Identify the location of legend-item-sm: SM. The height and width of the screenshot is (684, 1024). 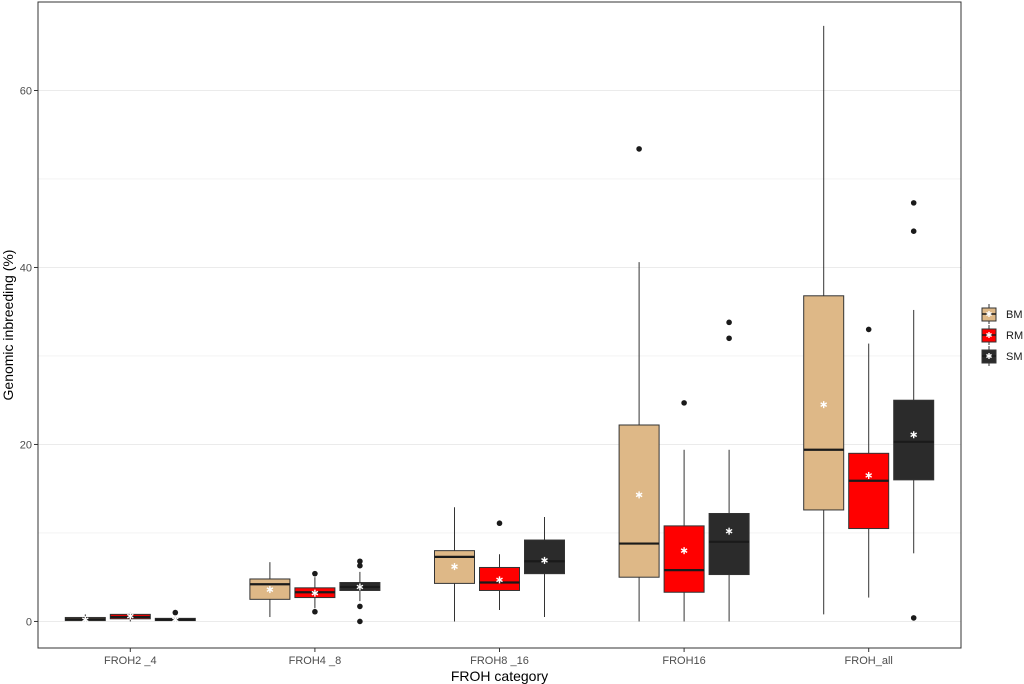
(1002, 356).